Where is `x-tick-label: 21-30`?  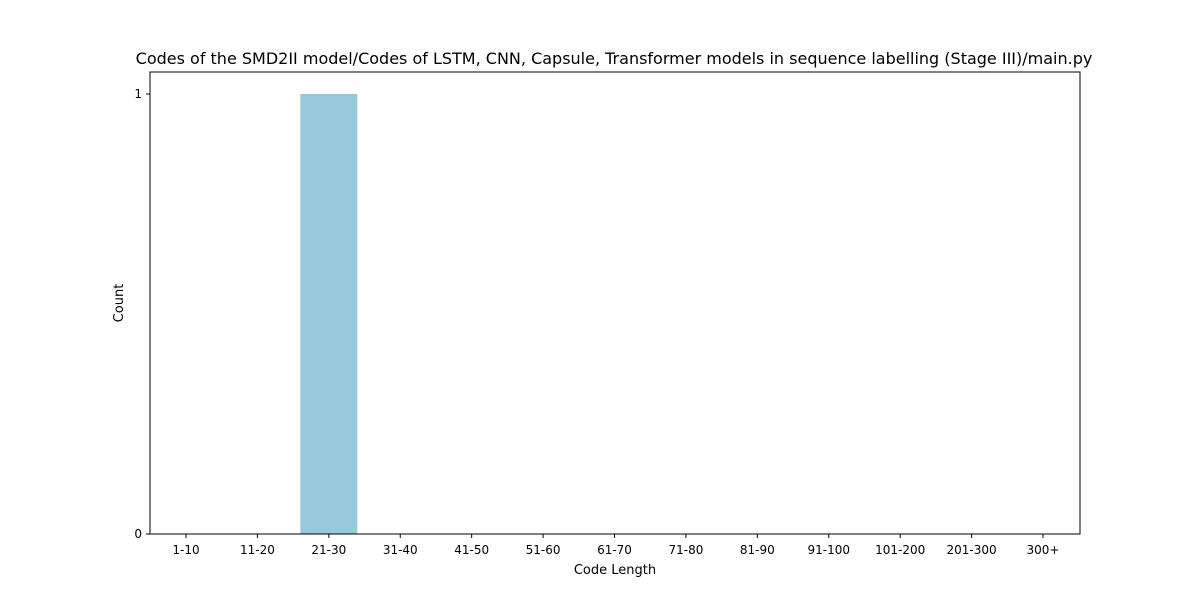 x-tick-label: 21-30 is located at coordinates (328, 550).